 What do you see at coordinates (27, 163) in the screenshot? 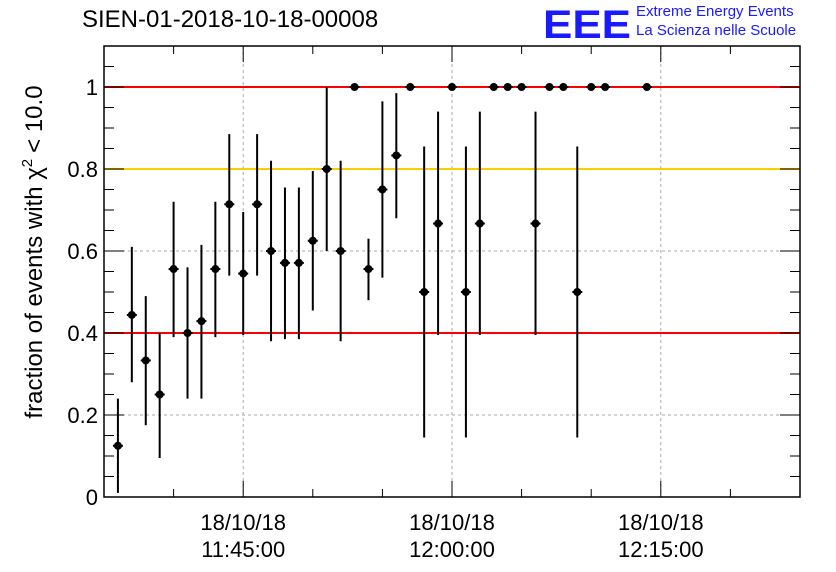
I see `y-axis-label-sup: 2` at bounding box center [27, 163].